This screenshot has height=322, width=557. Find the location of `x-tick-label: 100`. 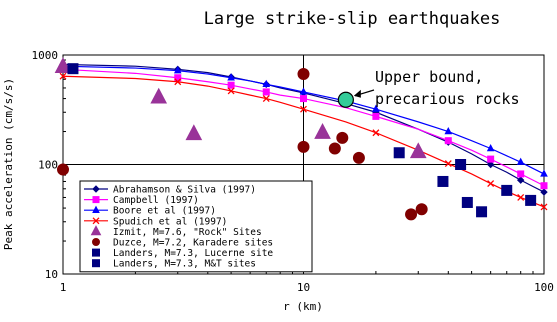

x-tick-label: 100 is located at coordinates (544, 287).